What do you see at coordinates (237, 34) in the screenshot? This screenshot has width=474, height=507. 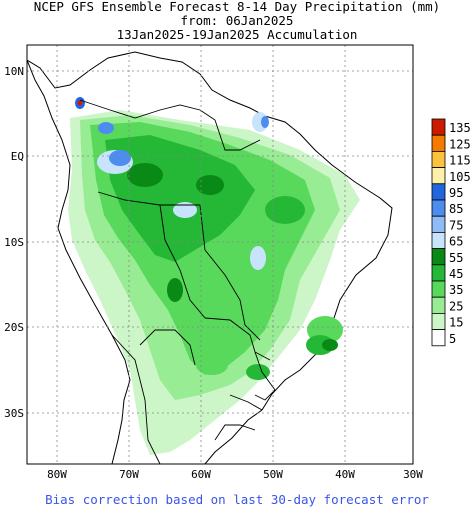 I see `accumulation-period: 13Jan2025-19Jan2025 Accumulation` at bounding box center [237, 34].